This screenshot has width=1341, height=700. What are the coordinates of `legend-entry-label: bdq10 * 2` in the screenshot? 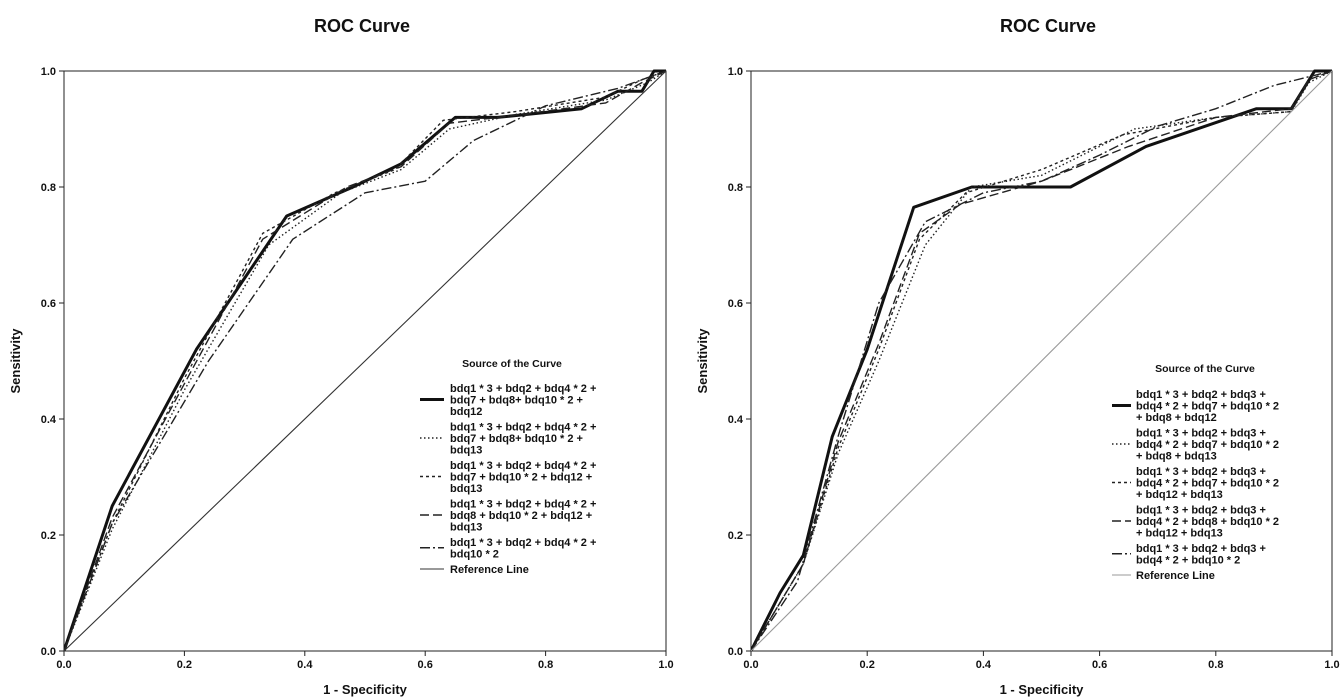 It's located at (474, 555).